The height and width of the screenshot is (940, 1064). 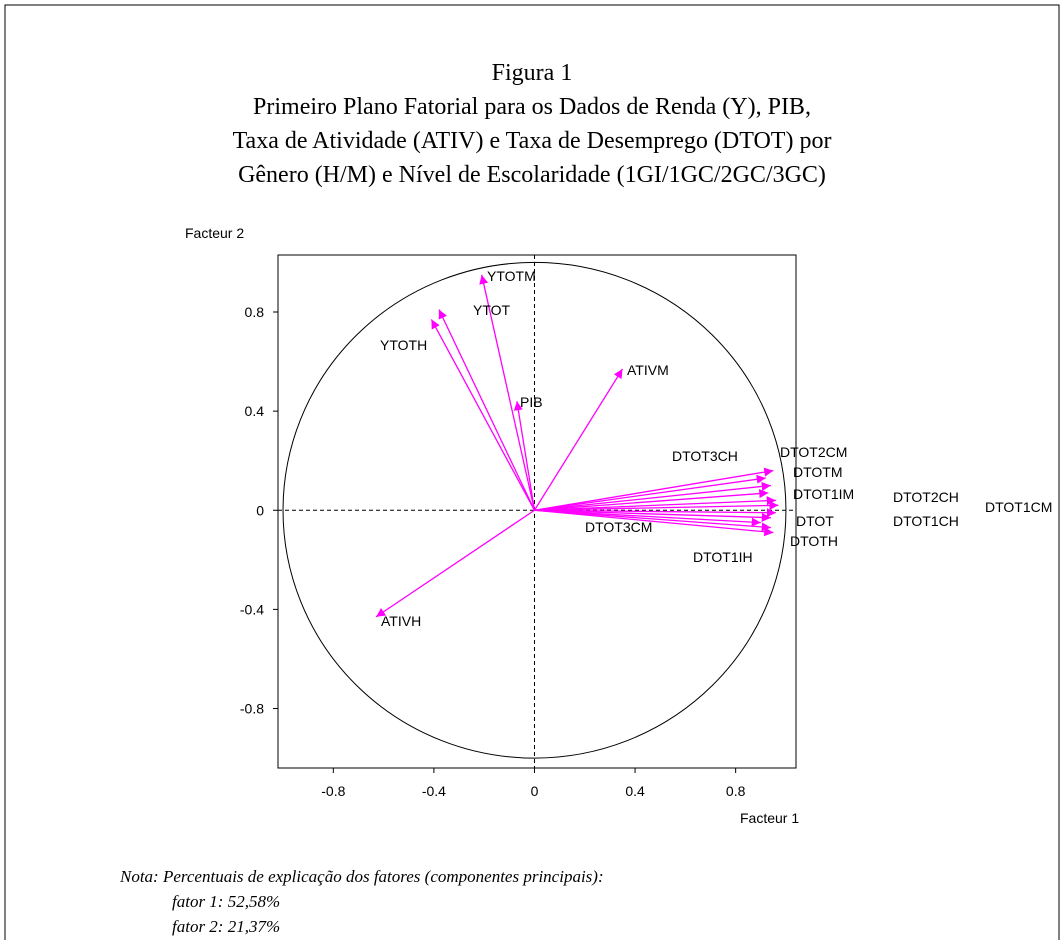 I want to click on point-label: DTOT1IH, so click(x=723, y=557).